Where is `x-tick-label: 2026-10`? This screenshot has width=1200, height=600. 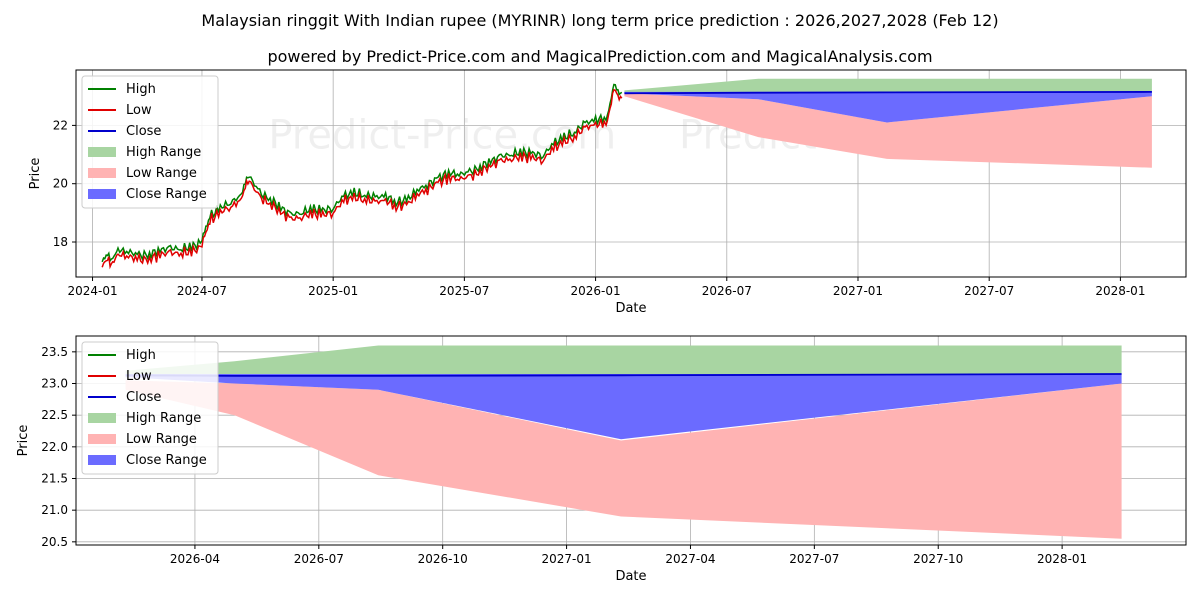 x-tick-label: 2026-10 is located at coordinates (443, 559).